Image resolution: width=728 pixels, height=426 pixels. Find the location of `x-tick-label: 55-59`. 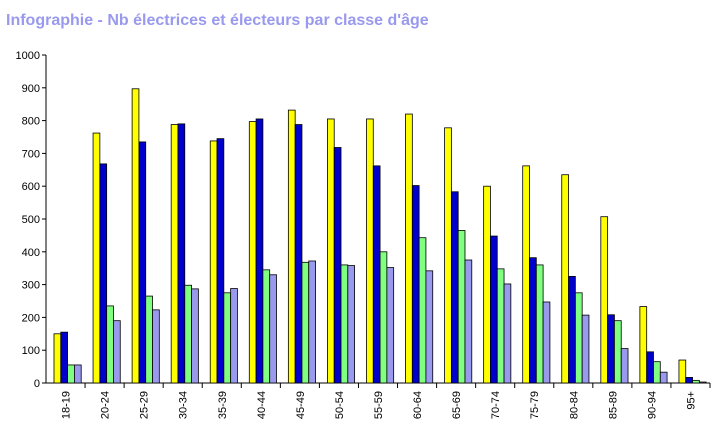

x-tick-label: 55-59 is located at coordinates (379, 405).